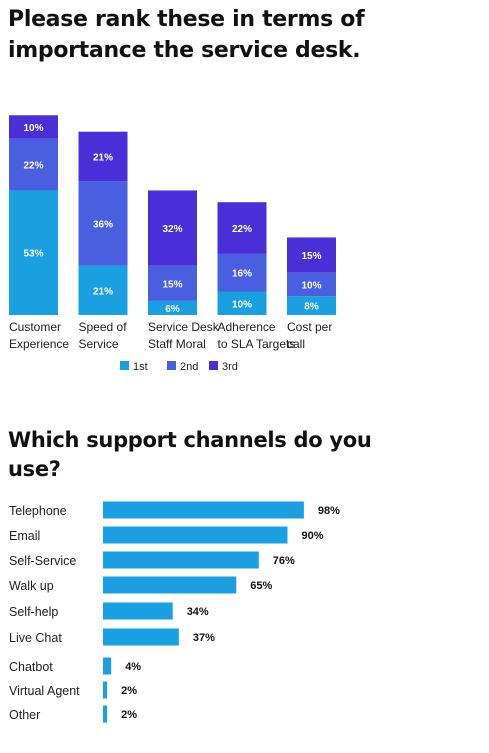  I want to click on category-label: Staff Moral, so click(177, 344).